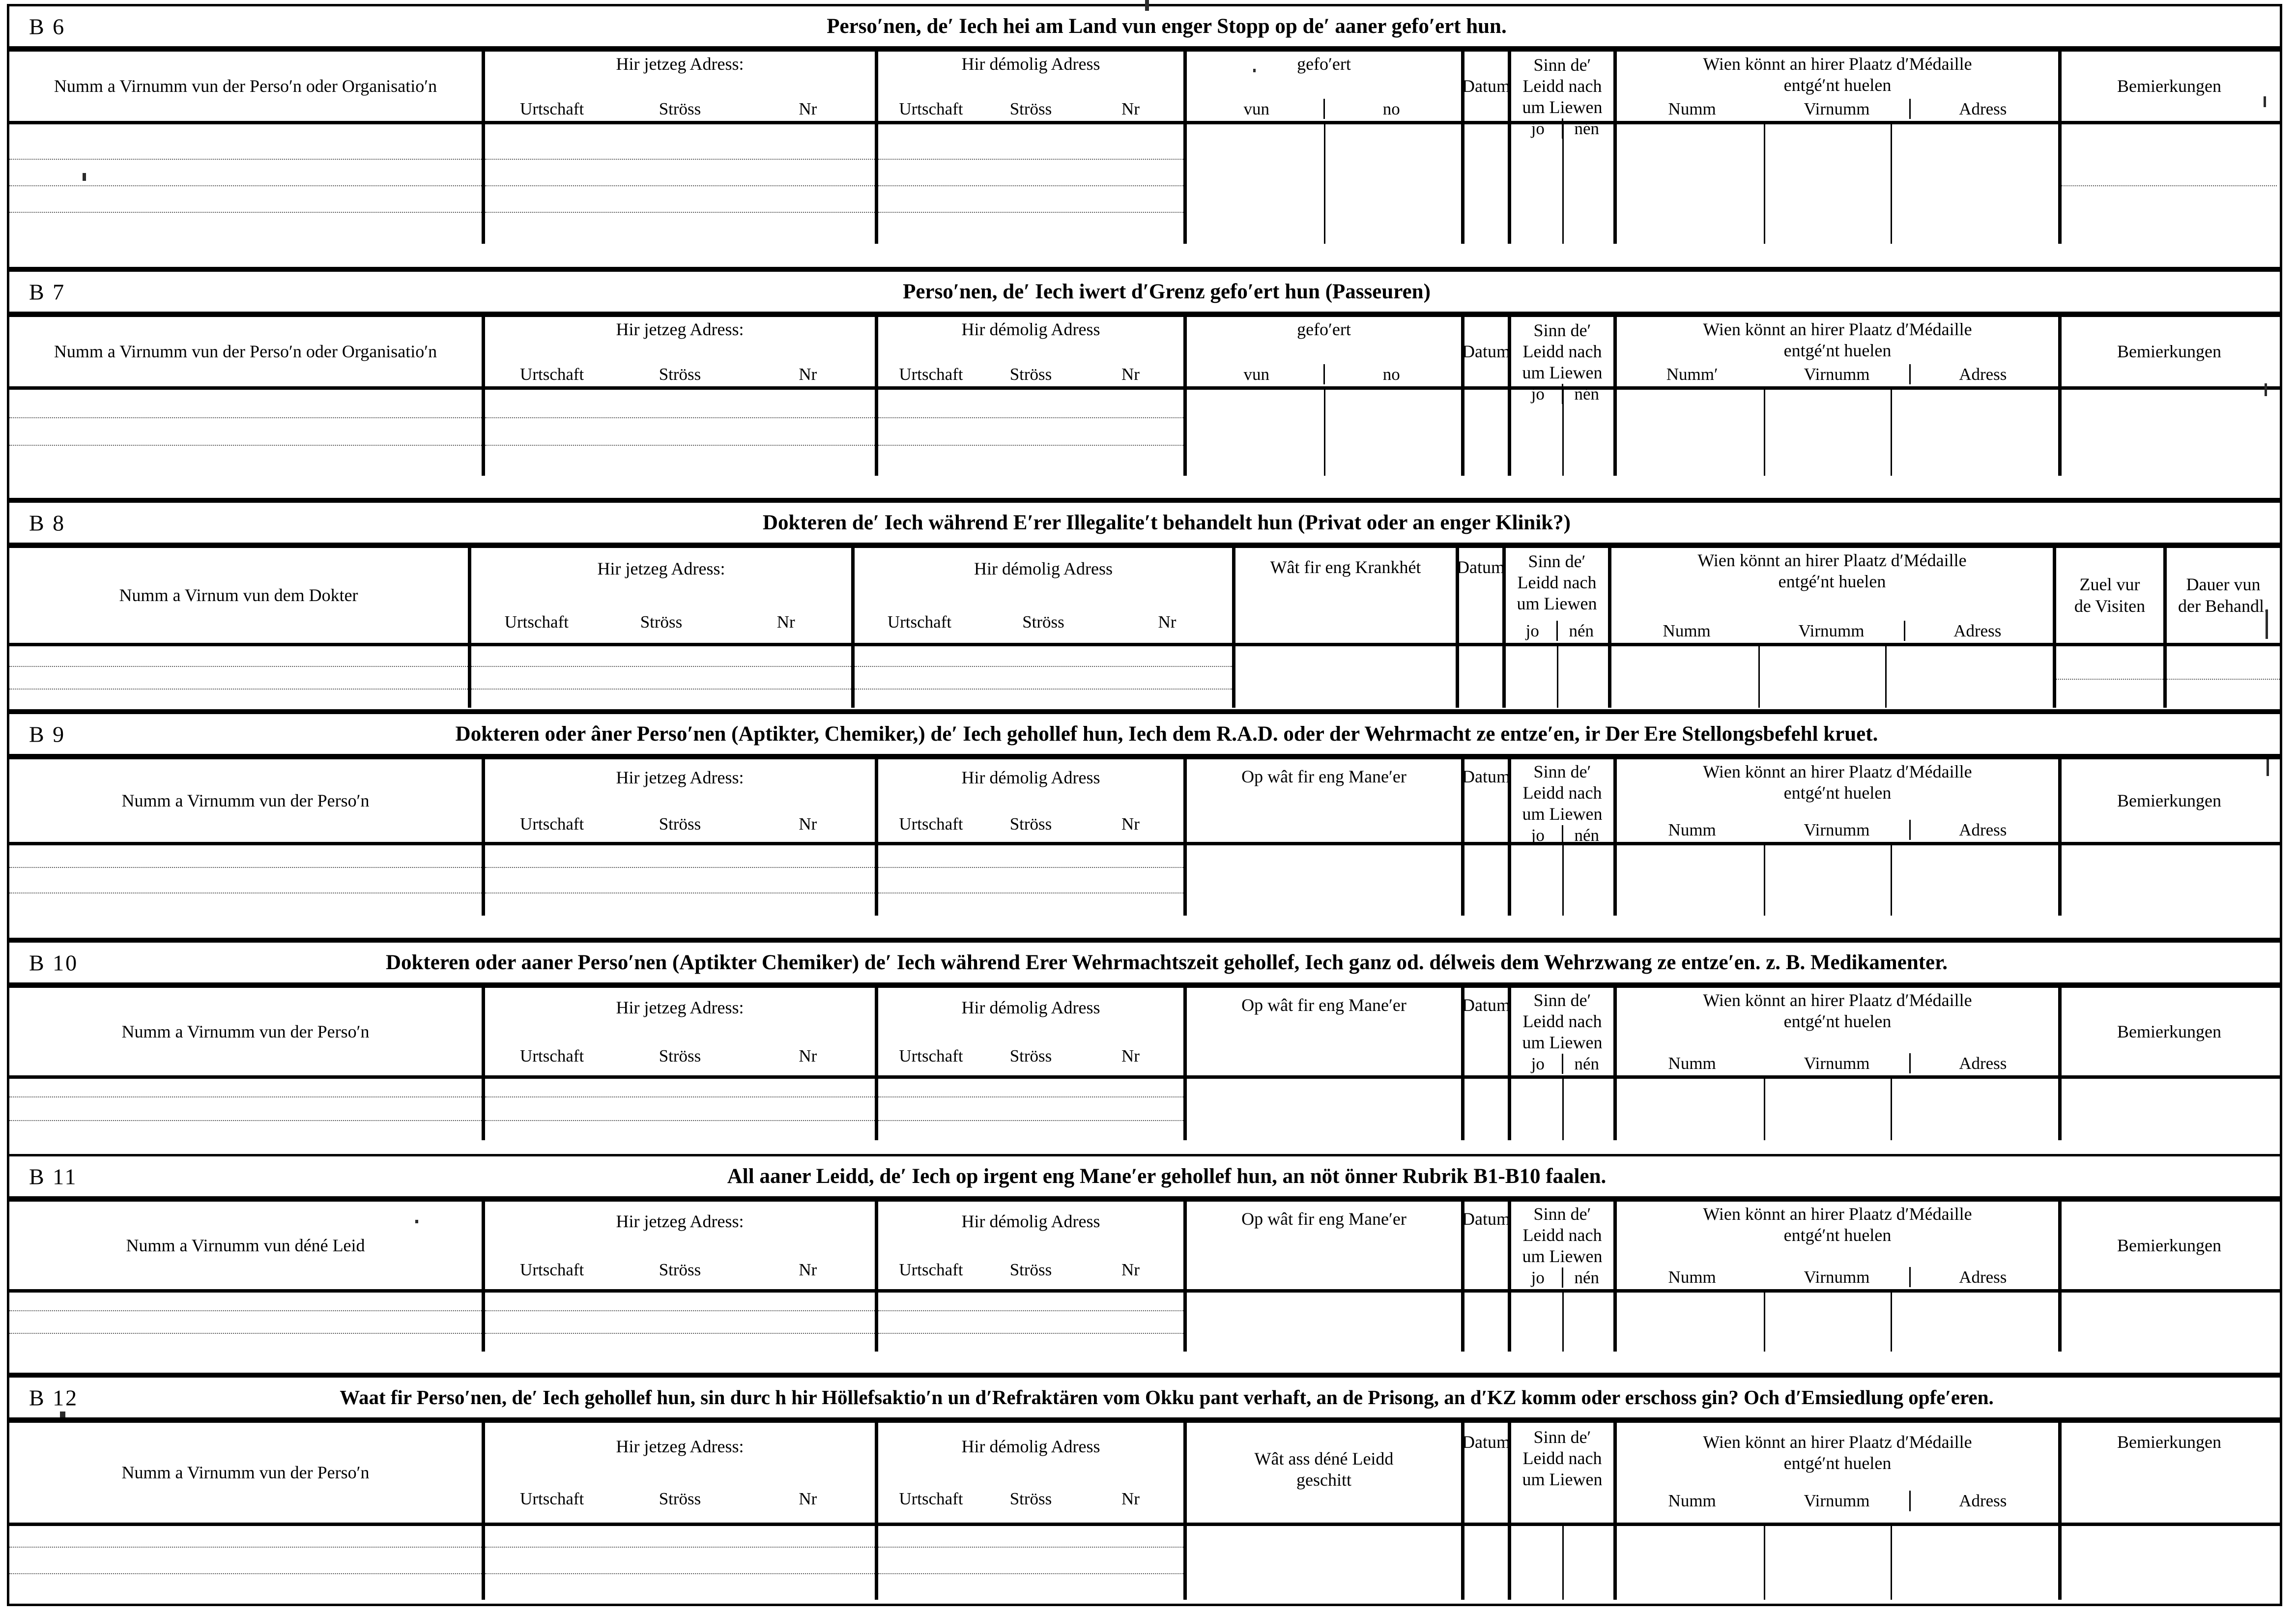  Describe the element at coordinates (2170, 1322) in the screenshot. I see `b11-body-remarks` at that location.